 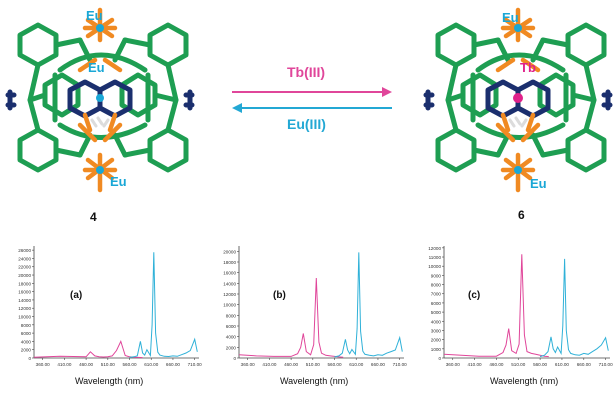 I want to click on panel-label-c: (c), so click(x=474, y=295).